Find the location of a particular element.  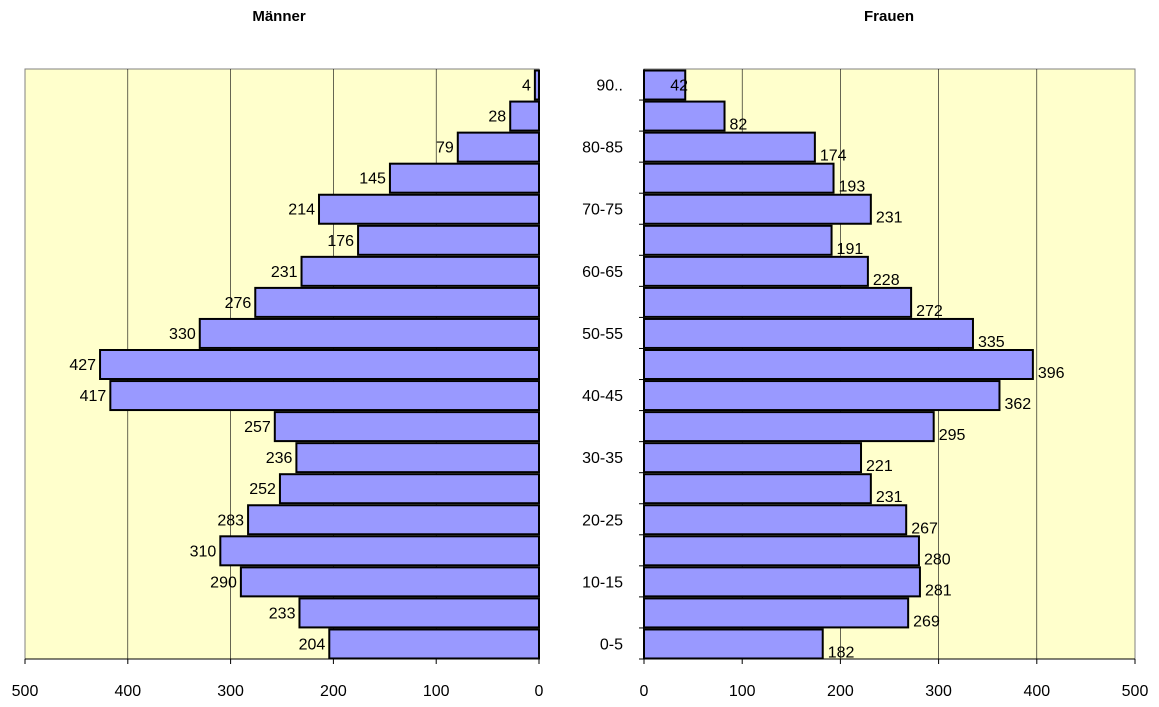

data-label-frauen-14: 231 is located at coordinates (889, 218).